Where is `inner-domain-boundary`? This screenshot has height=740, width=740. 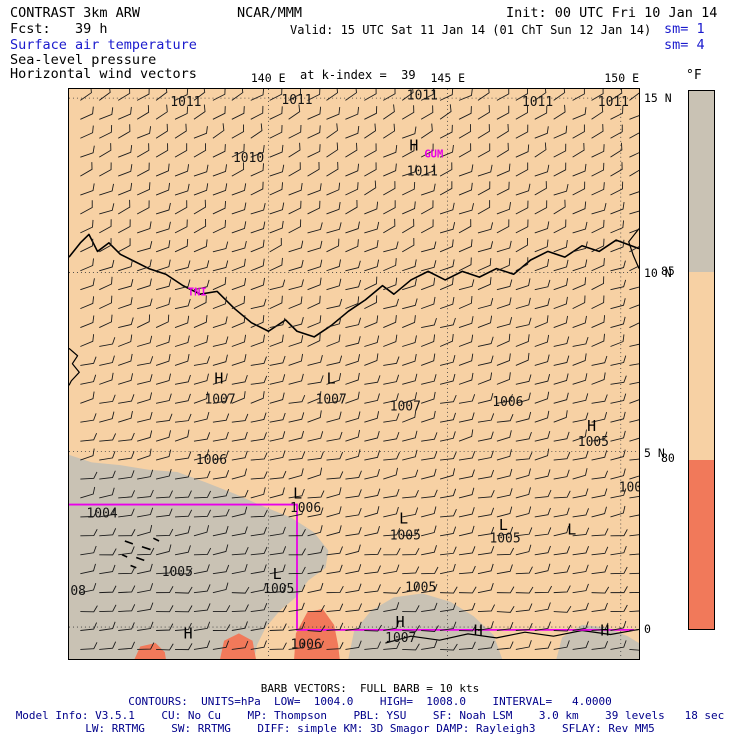
inner-domain-boundary is located at coordinates (351, 567).